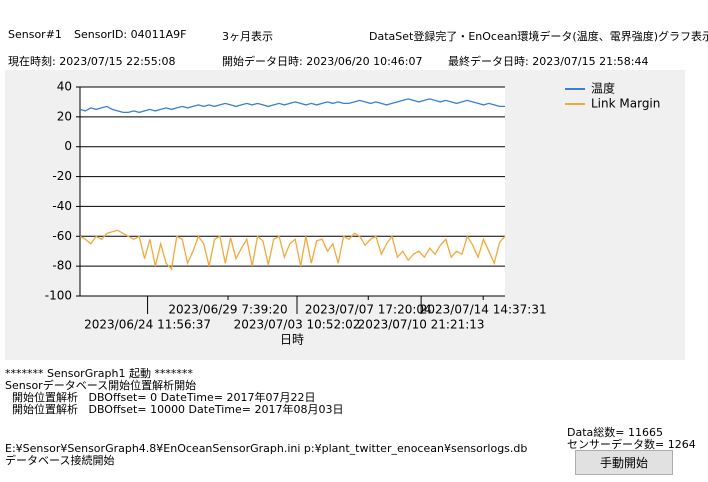  Describe the element at coordinates (297, 325) in the screenshot. I see `x-tick-label: 2023/07/03 10:52:02` at that location.